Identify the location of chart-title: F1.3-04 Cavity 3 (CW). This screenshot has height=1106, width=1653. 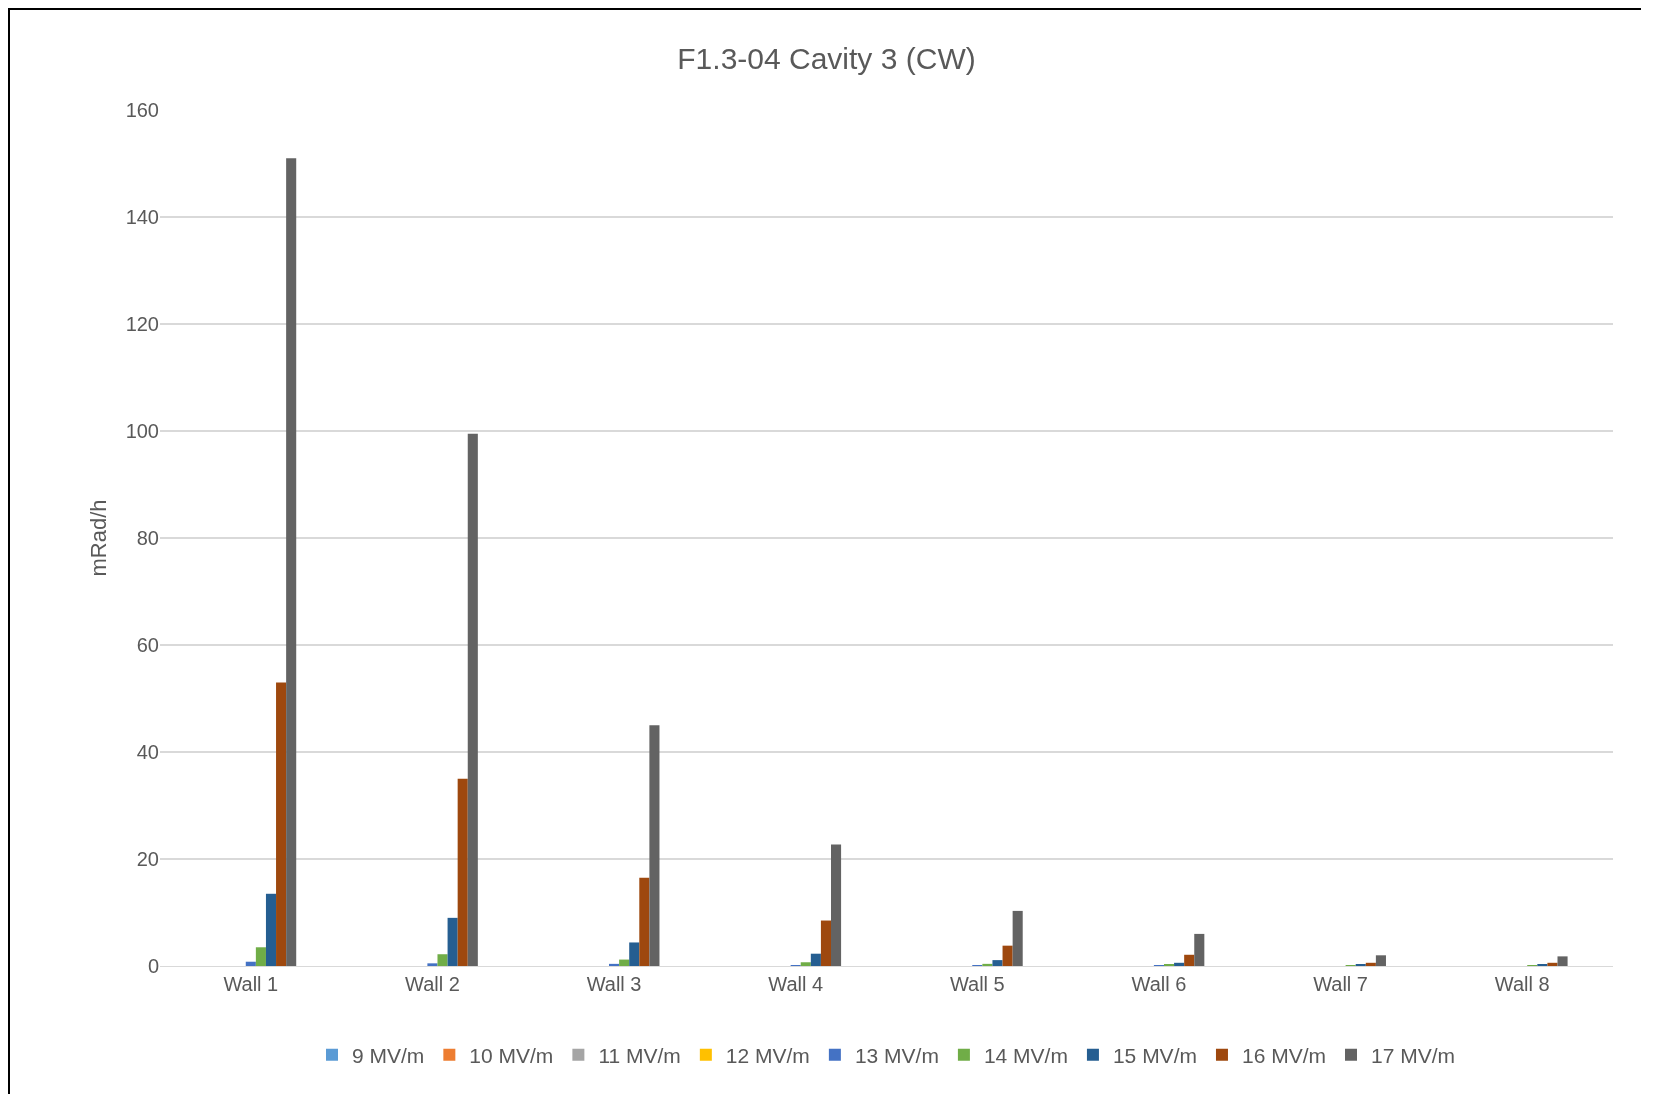
(826, 59).